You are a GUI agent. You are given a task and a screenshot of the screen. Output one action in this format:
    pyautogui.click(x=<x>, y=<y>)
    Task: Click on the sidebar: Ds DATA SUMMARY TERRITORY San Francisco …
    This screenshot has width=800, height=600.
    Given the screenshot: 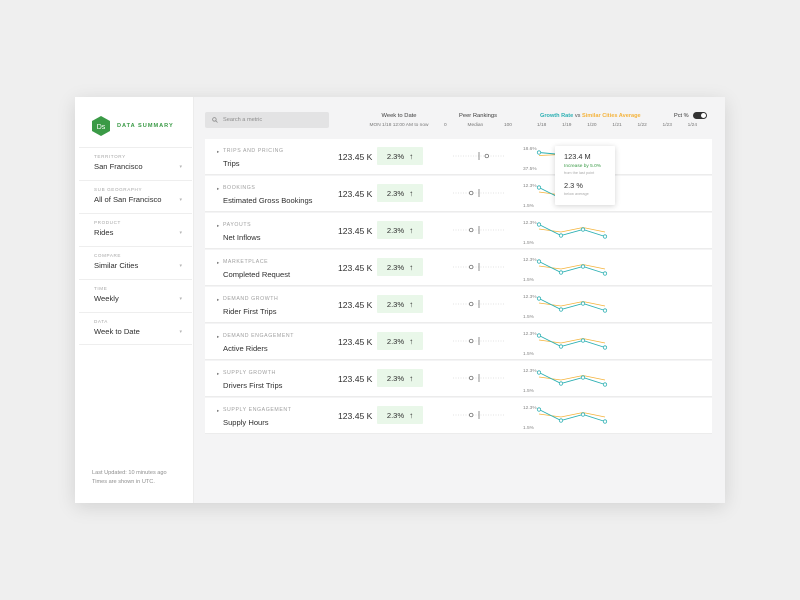 What is the action you would take?
    pyautogui.click(x=134, y=300)
    